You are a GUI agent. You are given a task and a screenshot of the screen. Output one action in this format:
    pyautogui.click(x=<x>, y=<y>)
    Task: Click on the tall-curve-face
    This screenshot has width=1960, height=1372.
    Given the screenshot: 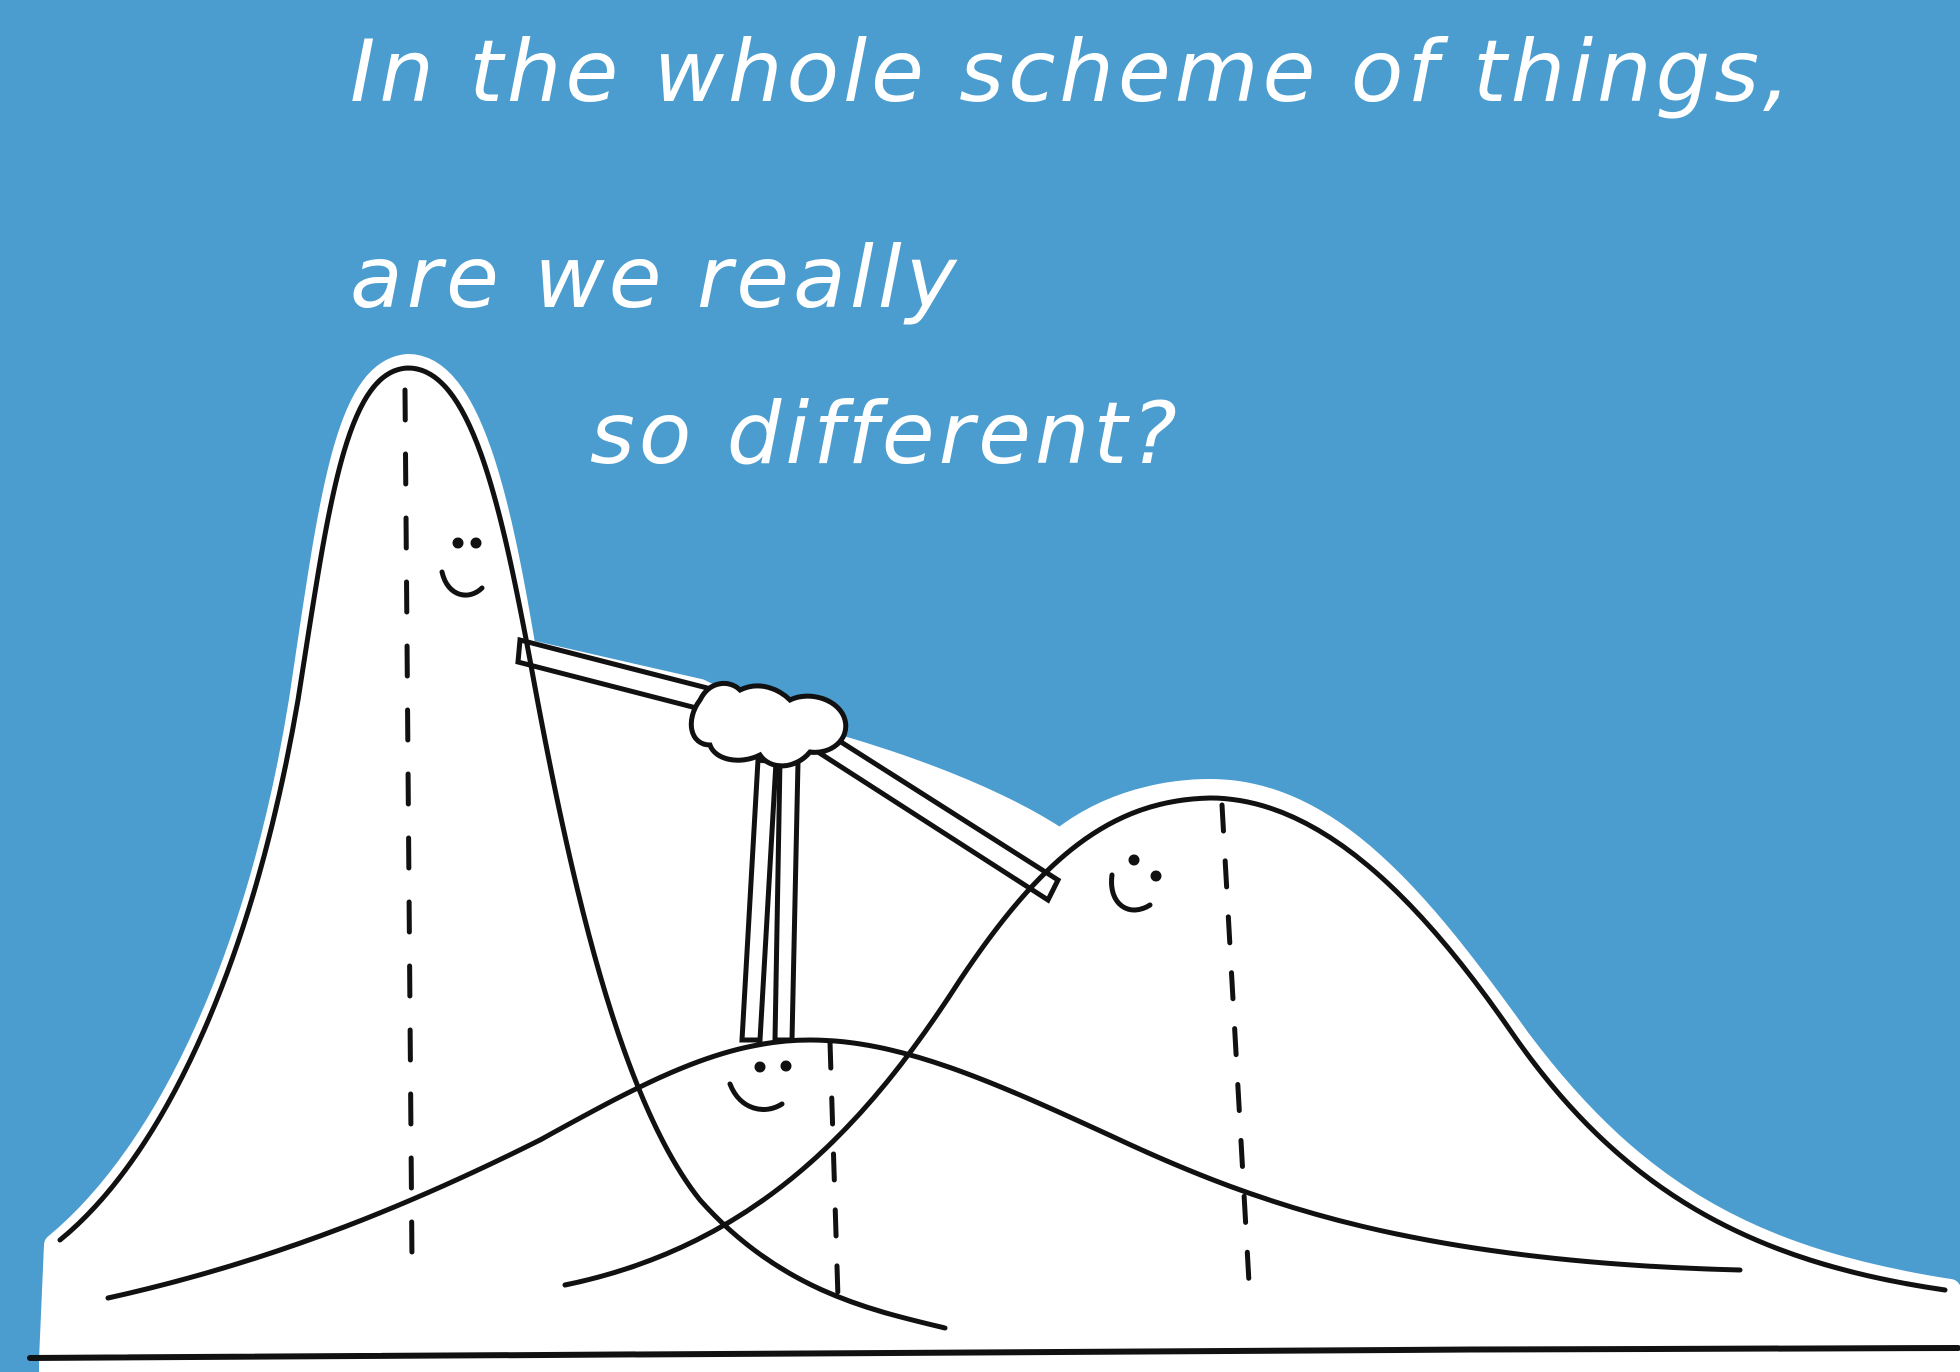 What is the action you would take?
    pyautogui.click(x=462, y=567)
    